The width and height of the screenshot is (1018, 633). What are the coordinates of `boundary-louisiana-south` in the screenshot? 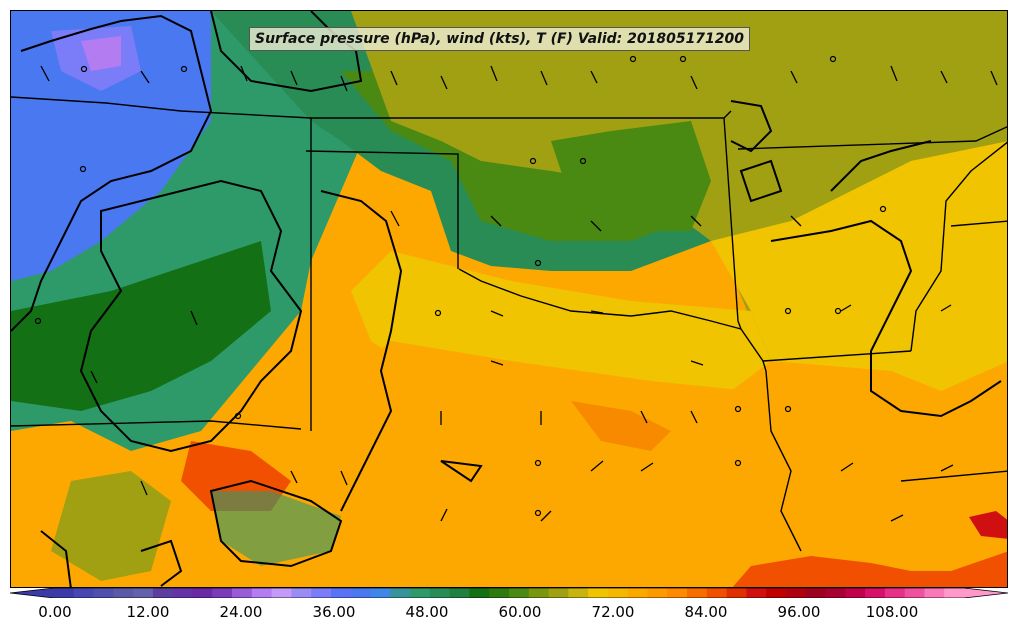 It's located at (953, 476).